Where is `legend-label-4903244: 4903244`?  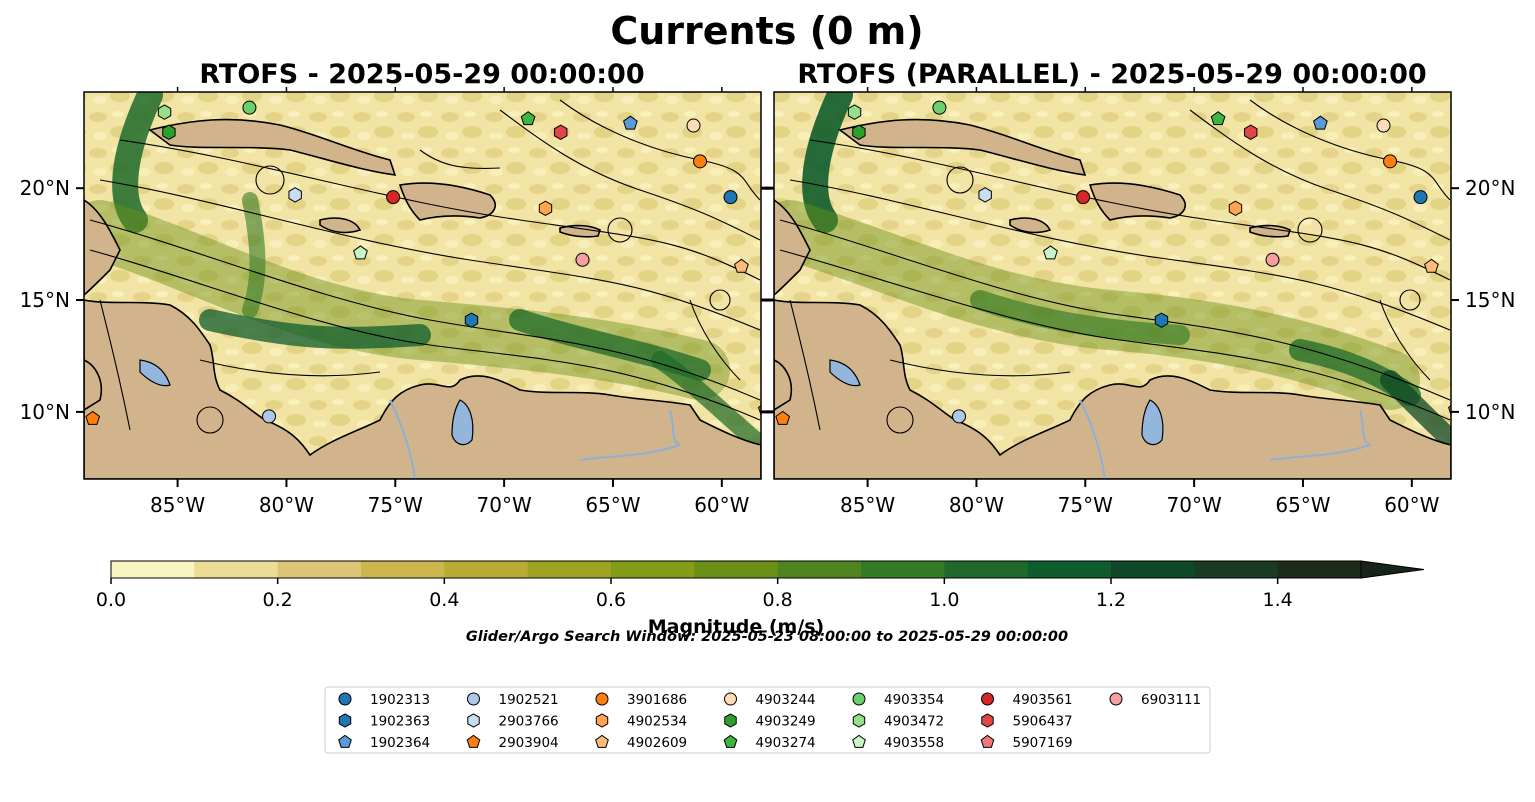 legend-label-4903244: 4903244 is located at coordinates (786, 700).